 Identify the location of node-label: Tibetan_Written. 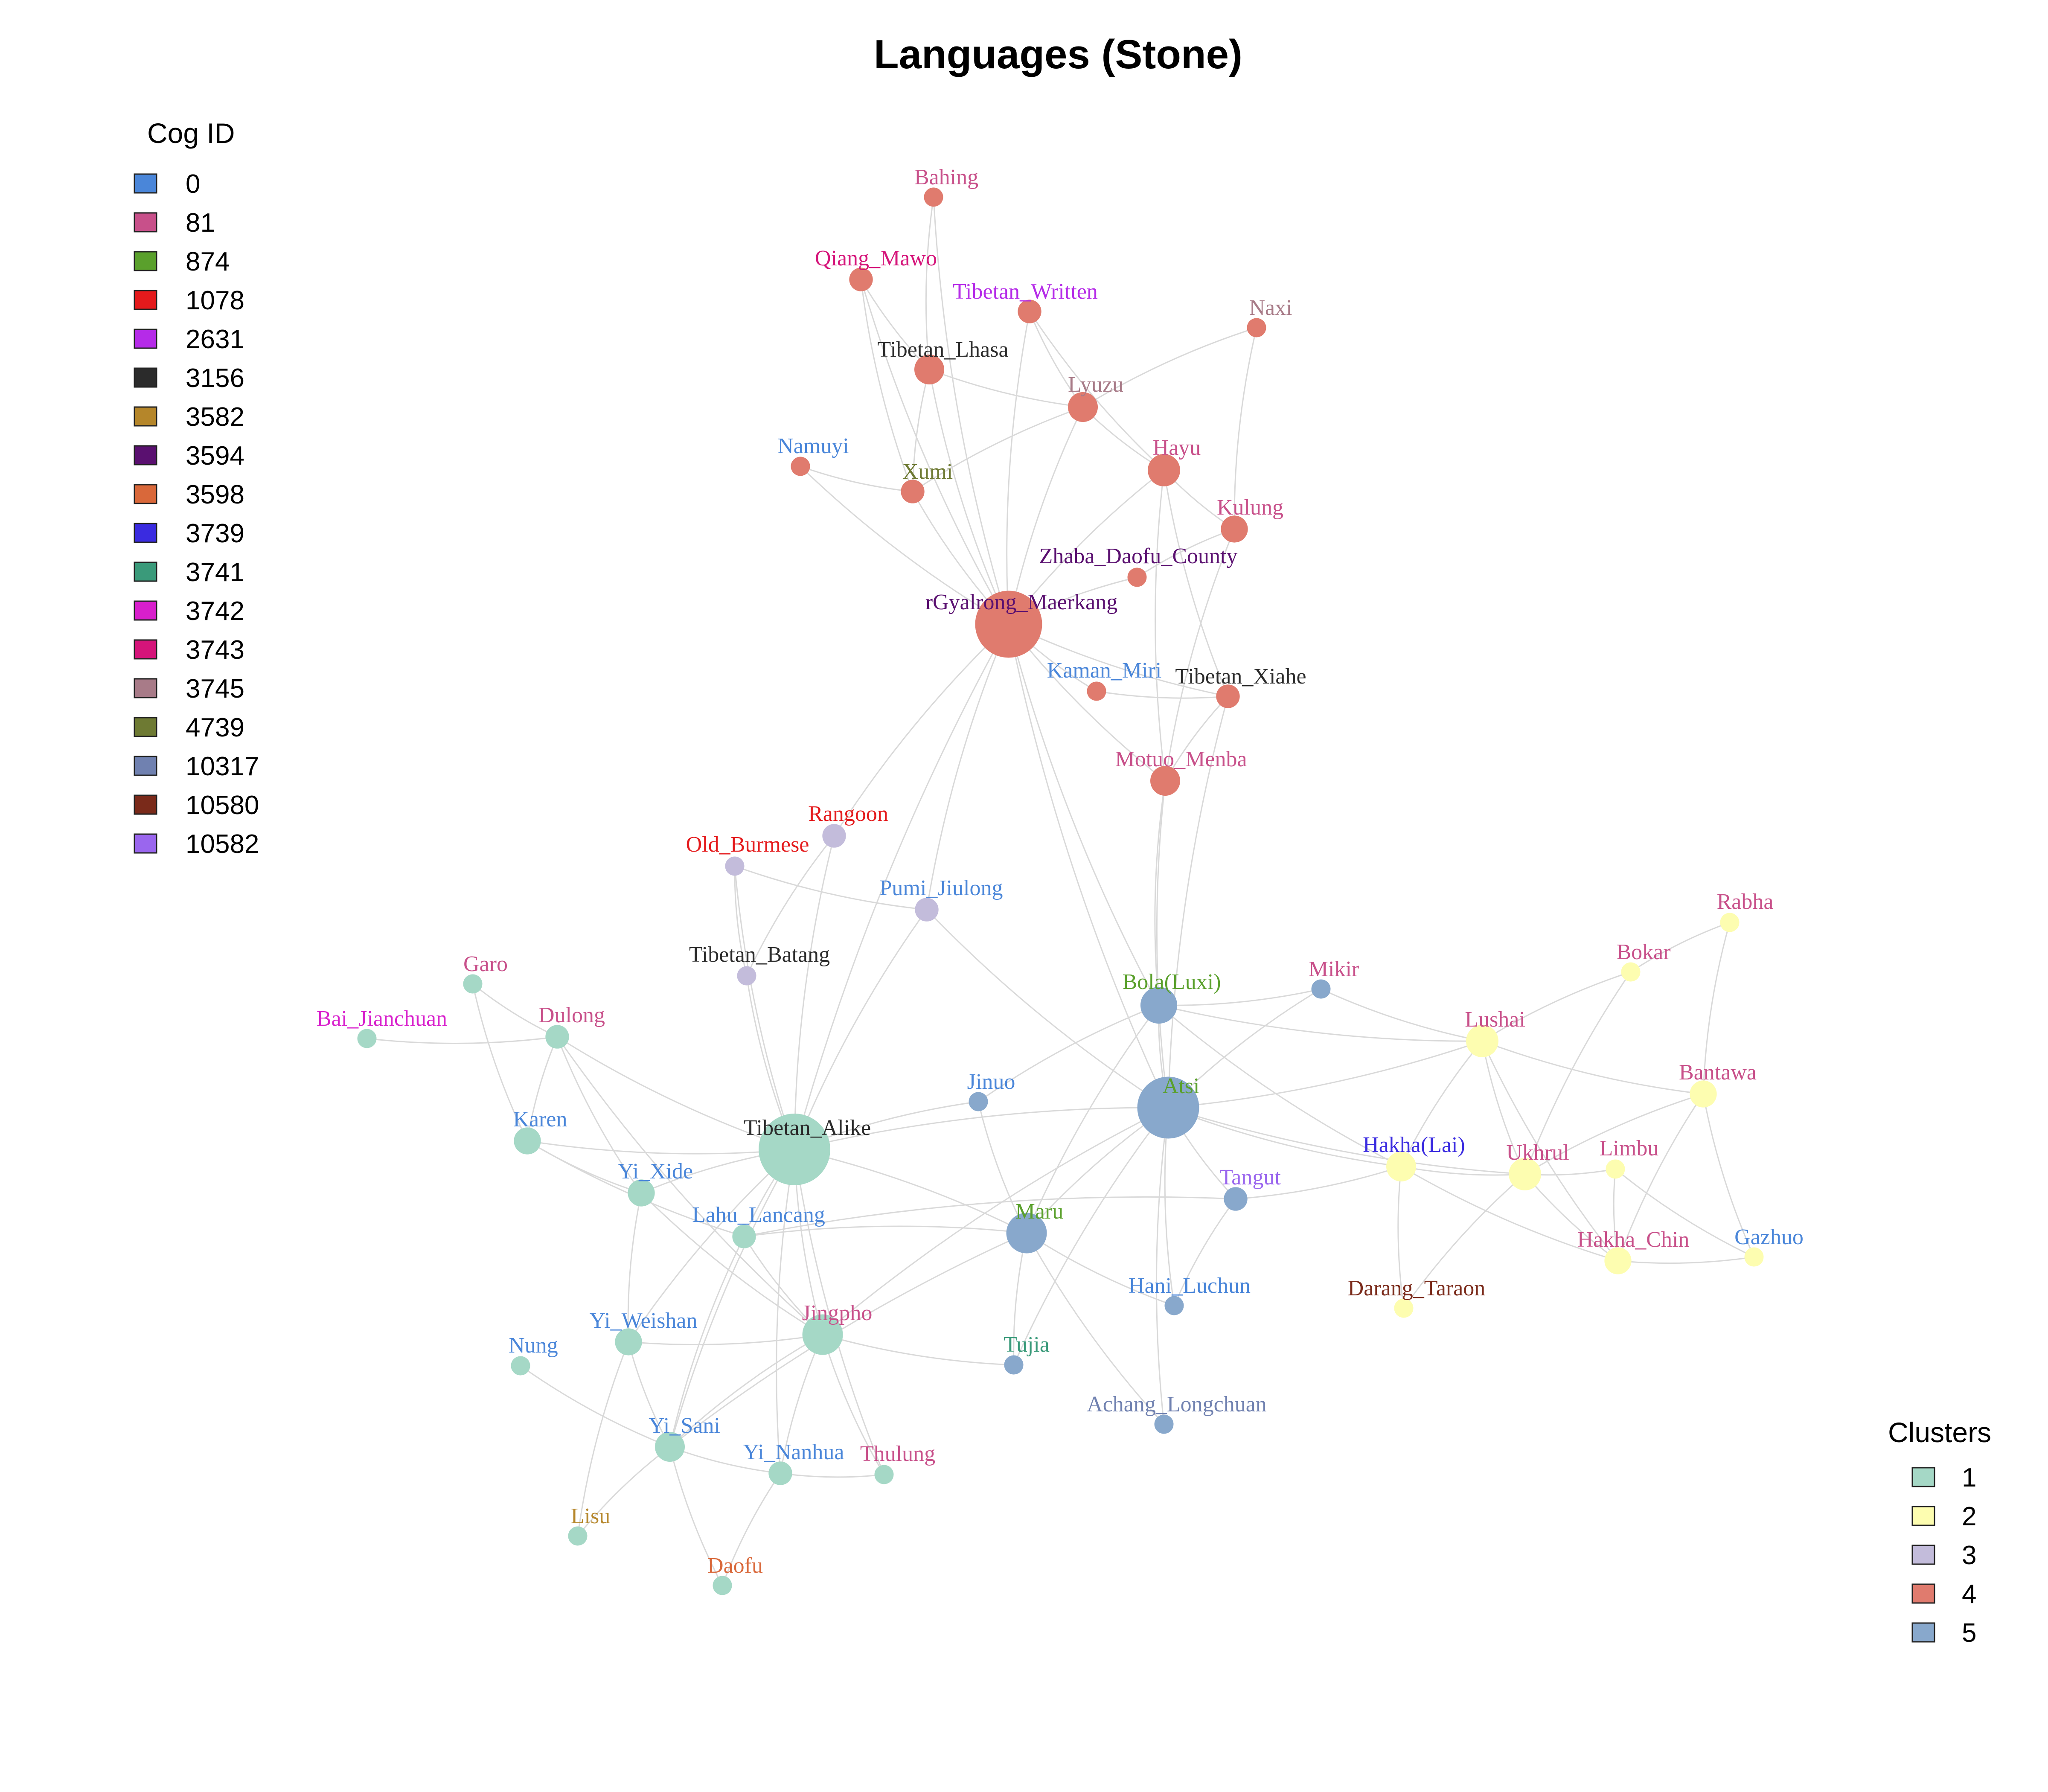
(1025, 291).